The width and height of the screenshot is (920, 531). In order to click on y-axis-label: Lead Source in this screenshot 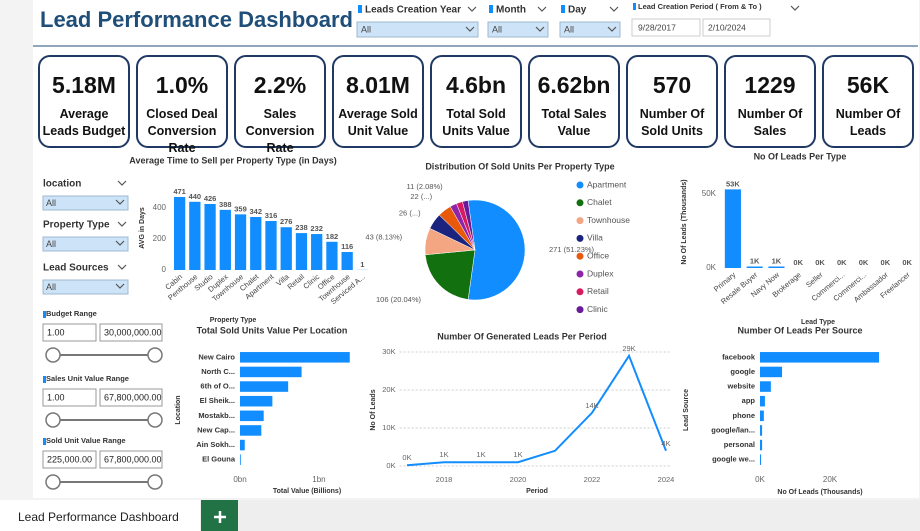, I will do `click(686, 410)`.